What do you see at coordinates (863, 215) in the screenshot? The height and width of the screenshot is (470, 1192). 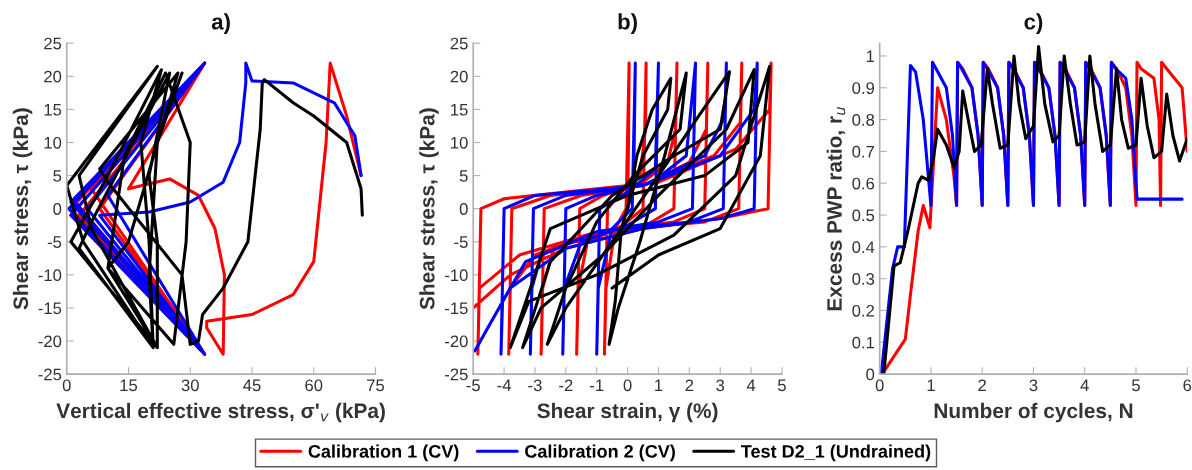 I see `y-tick-label: 0.5` at bounding box center [863, 215].